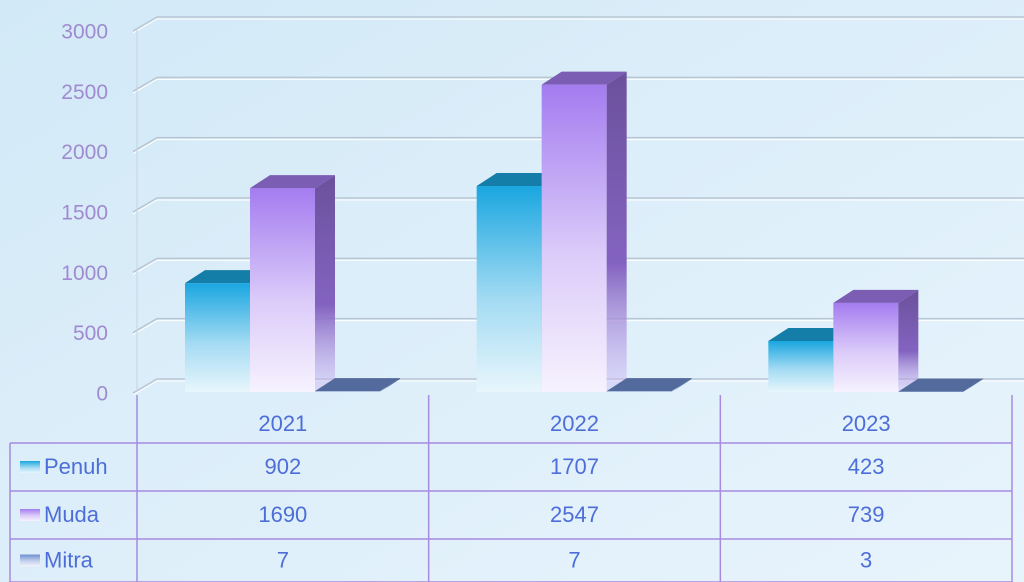 This screenshot has width=1024, height=582. I want to click on table-header: 2023, so click(866, 423).